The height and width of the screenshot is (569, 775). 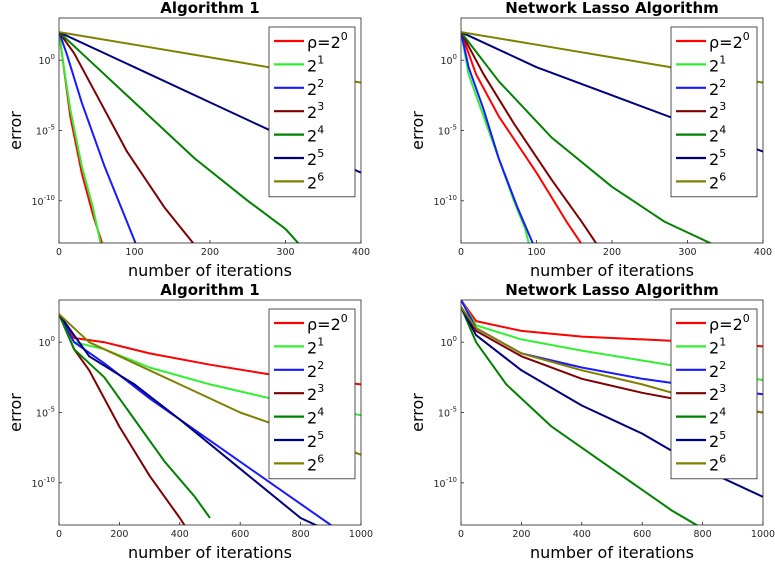 I want to click on legend-label-6: 25, so click(x=717, y=440).